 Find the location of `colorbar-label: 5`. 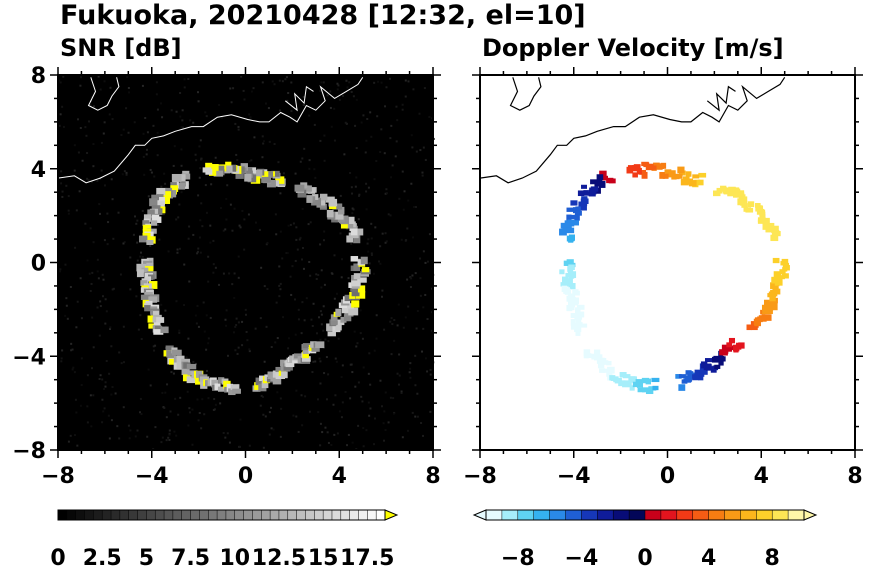

colorbar-label: 5 is located at coordinates (146, 558).